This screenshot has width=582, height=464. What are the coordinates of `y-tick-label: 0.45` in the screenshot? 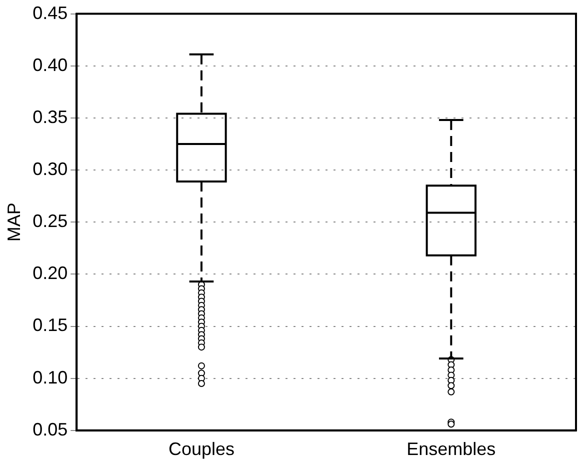 It's located at (50, 12).